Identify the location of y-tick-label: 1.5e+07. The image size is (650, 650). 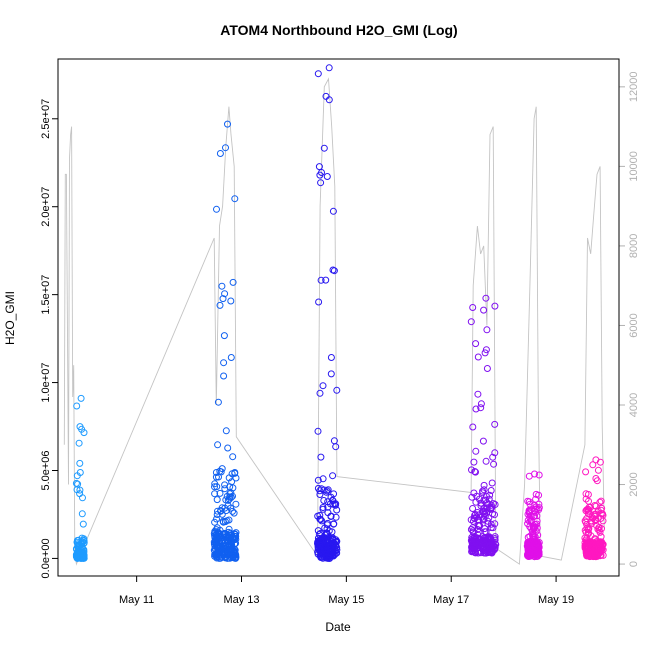
(46, 295).